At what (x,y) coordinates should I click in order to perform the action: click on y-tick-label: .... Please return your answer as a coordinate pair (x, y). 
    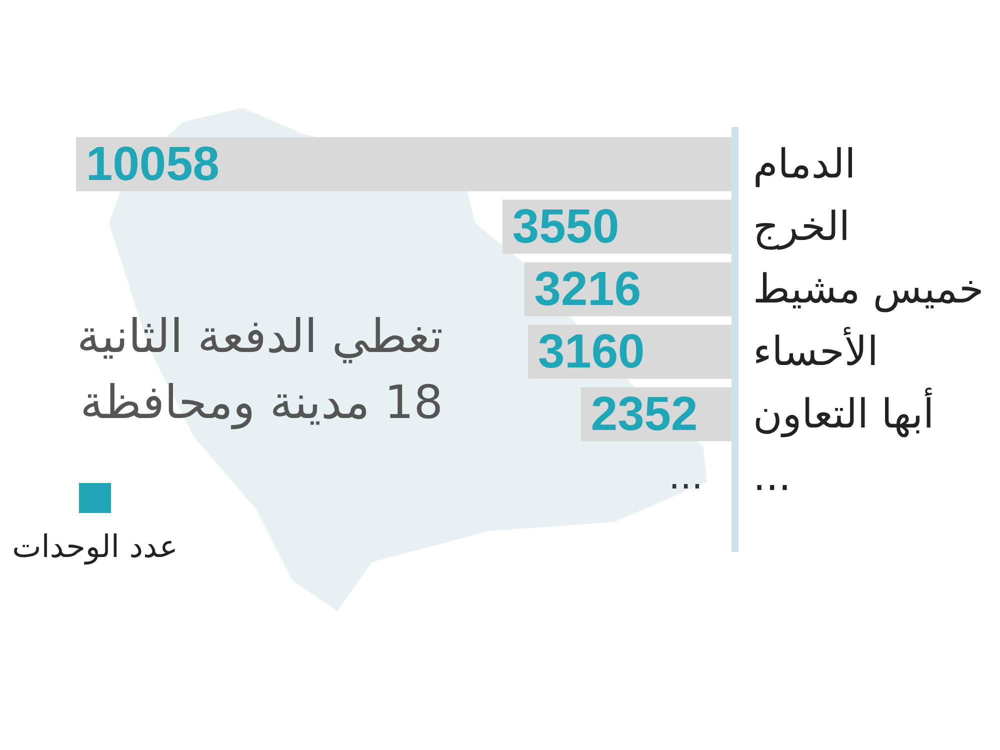
    Looking at the image, I should click on (772, 477).